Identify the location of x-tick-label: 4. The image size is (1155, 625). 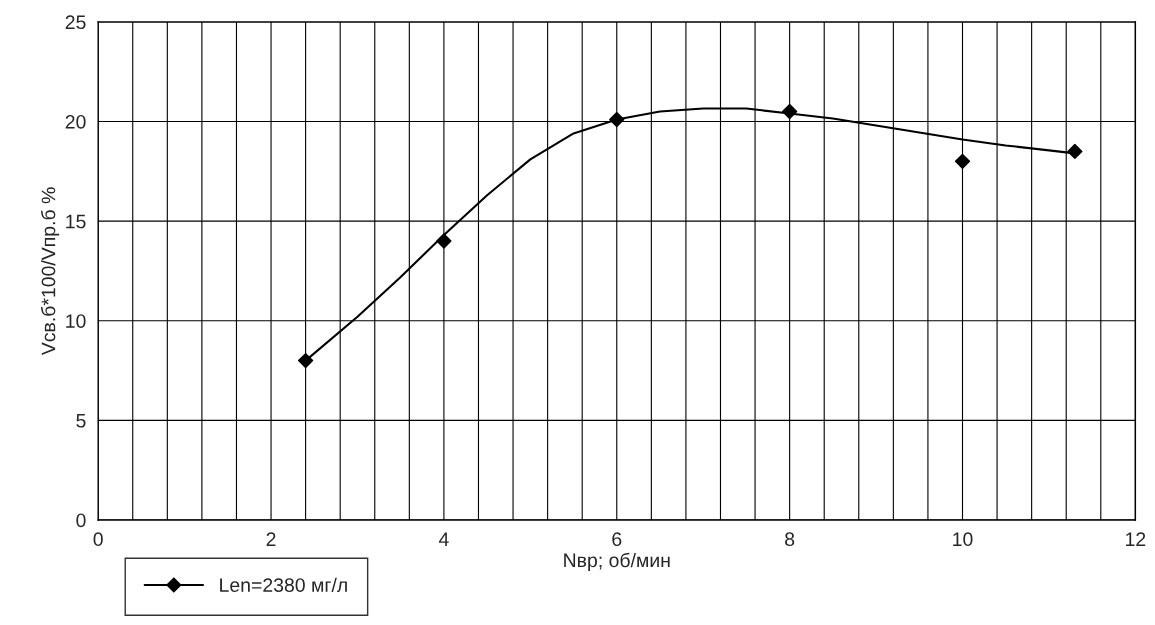
(443, 539).